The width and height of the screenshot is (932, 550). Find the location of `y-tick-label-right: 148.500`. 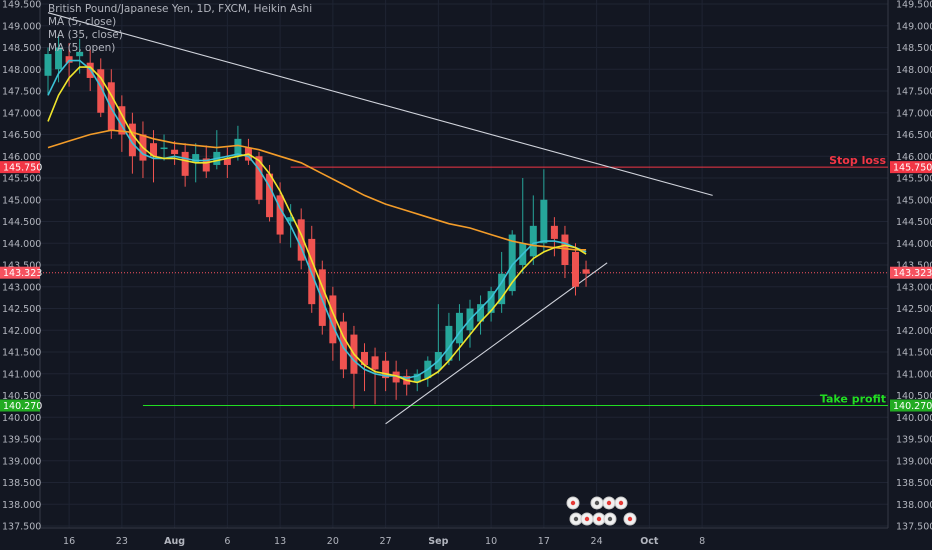

y-tick-label-right: 148.500 is located at coordinates (914, 48).